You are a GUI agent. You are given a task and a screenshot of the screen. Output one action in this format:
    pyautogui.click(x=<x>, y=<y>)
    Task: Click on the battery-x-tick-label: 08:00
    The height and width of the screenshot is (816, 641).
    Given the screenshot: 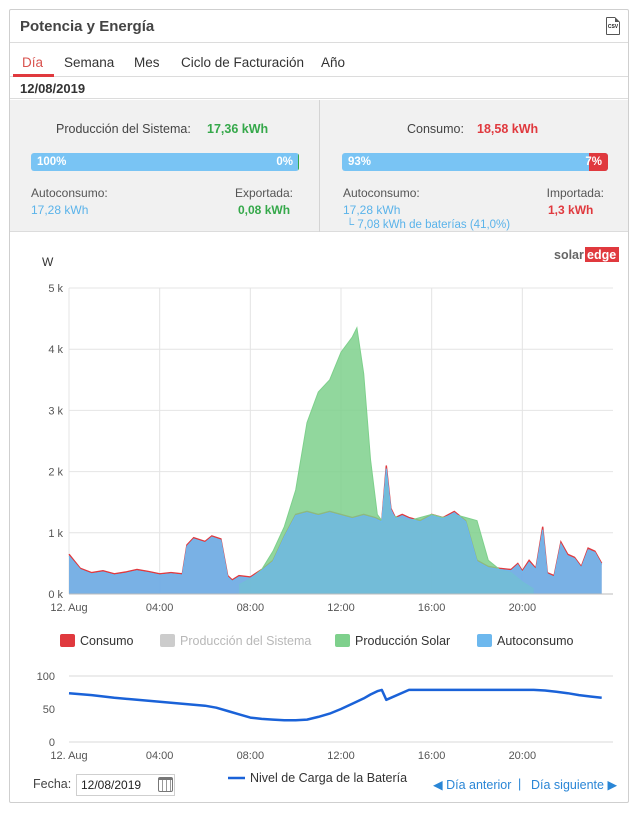 What is the action you would take?
    pyautogui.click(x=251, y=756)
    